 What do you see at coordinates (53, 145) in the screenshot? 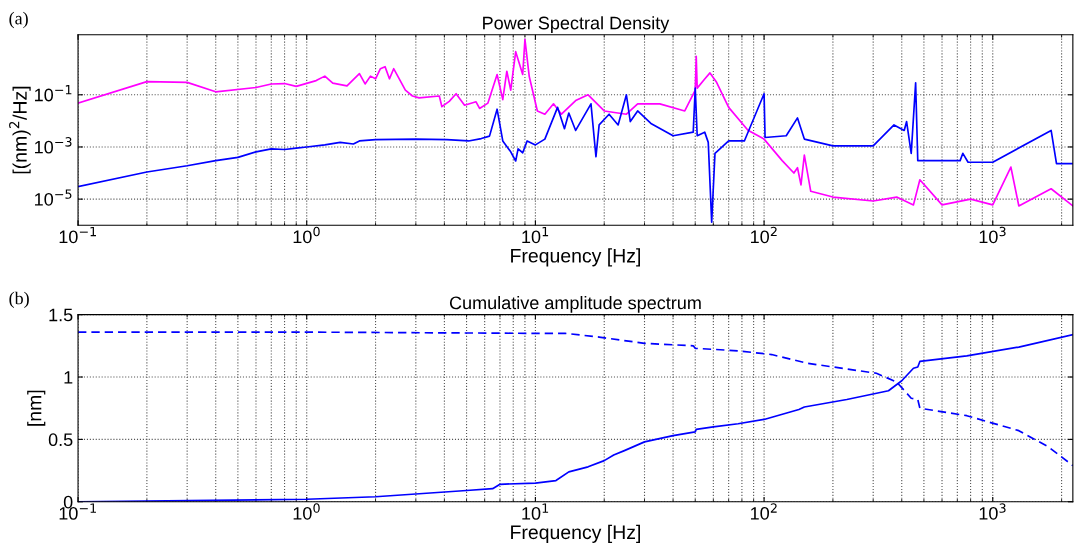
I see `y-tick-label: 10$^{−3}$` at bounding box center [53, 145].